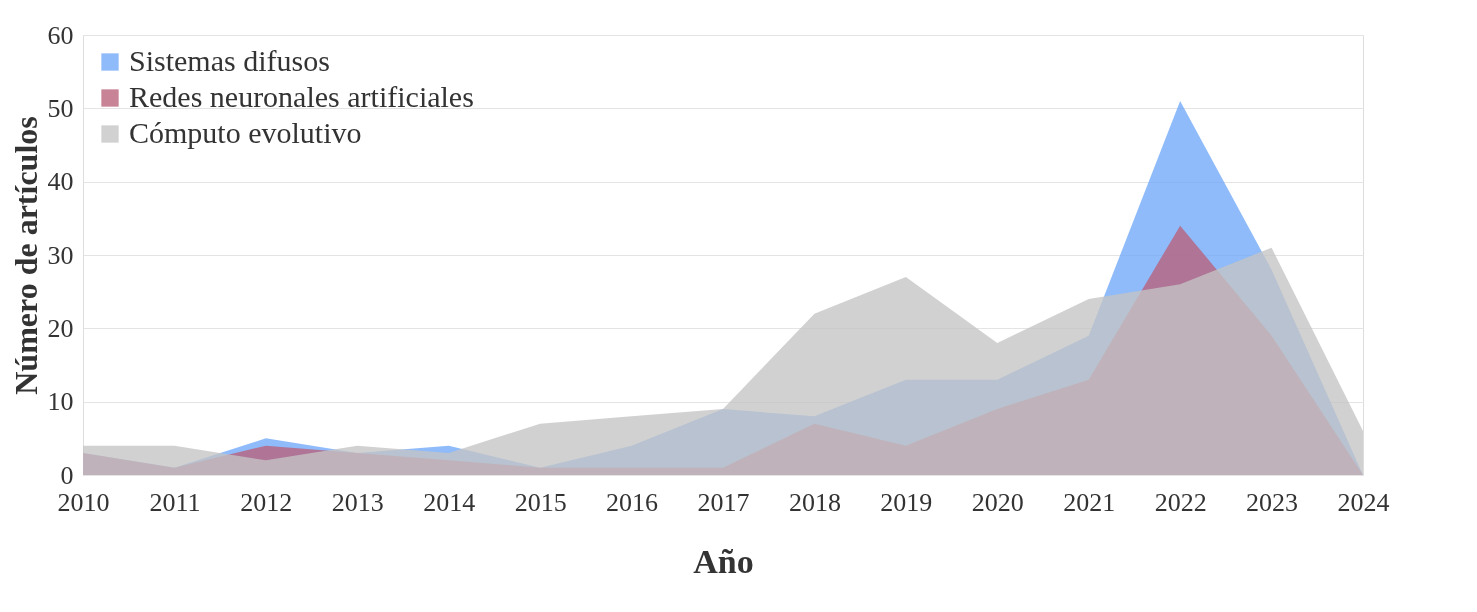 This screenshot has height=612, width=1477. What do you see at coordinates (540, 502) in the screenshot?
I see `x-tick-label: 2015` at bounding box center [540, 502].